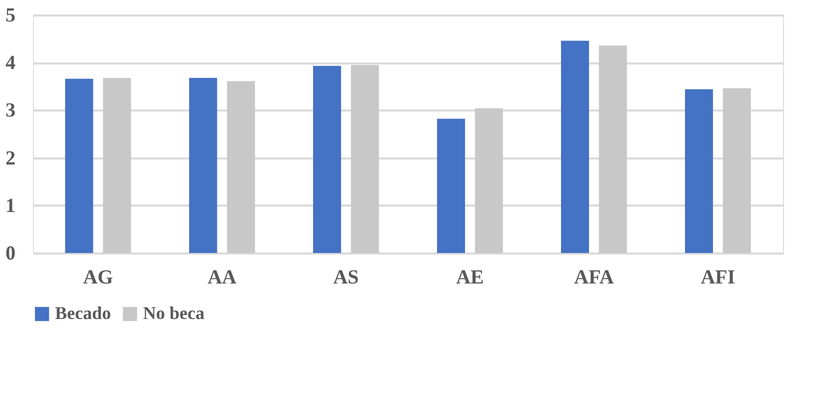 The image size is (829, 411). What do you see at coordinates (11, 15) in the screenshot?
I see `y-tick-label: 5` at bounding box center [11, 15].